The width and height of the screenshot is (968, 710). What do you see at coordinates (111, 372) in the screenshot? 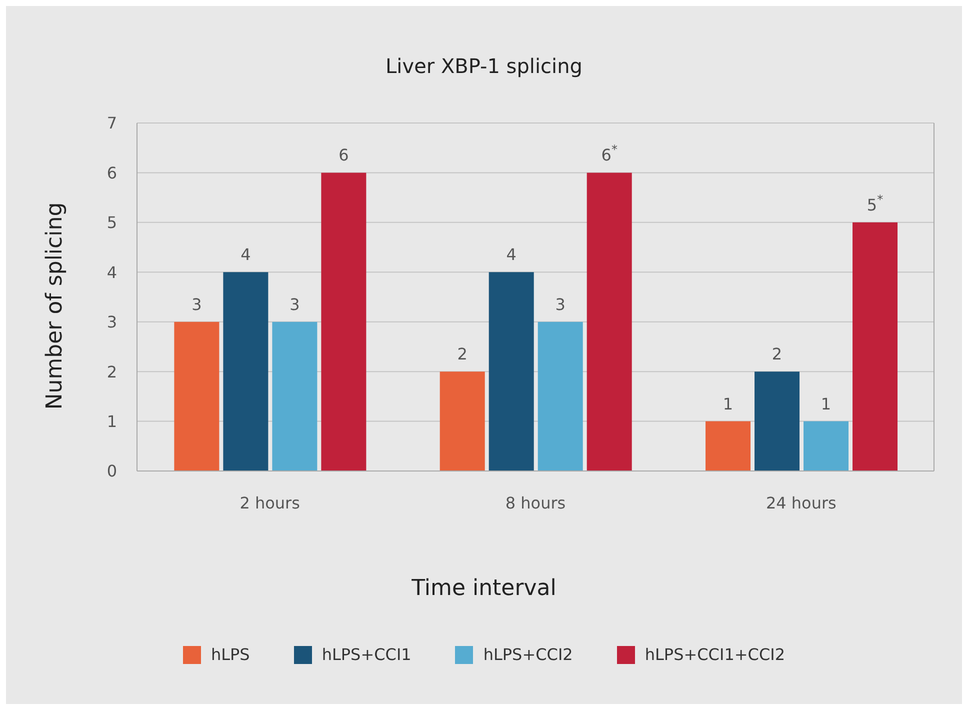
I see `y-tick-label: 2` at bounding box center [111, 372].